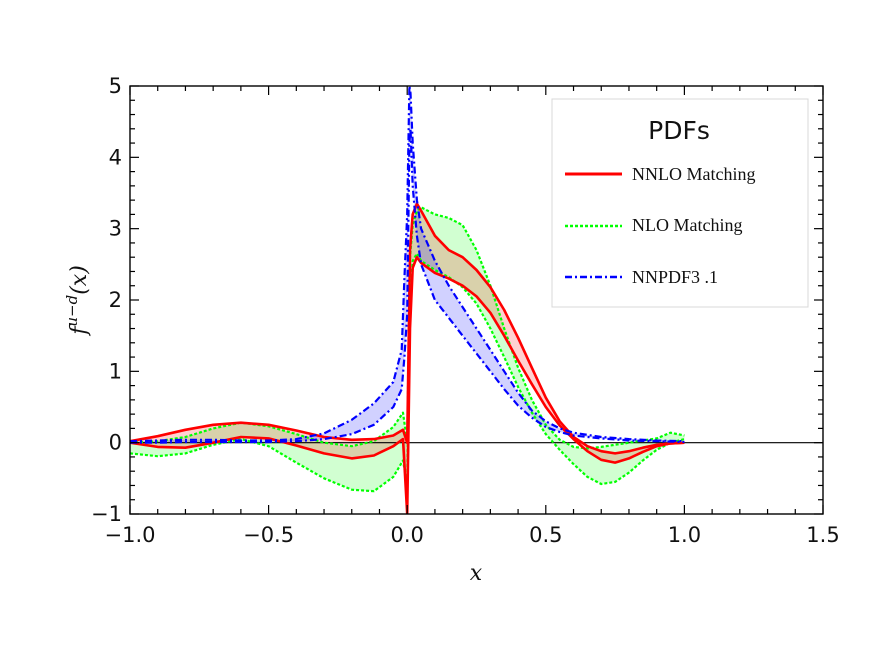 This screenshot has width=890, height=665. I want to click on x-axis-label: x, so click(476, 573).